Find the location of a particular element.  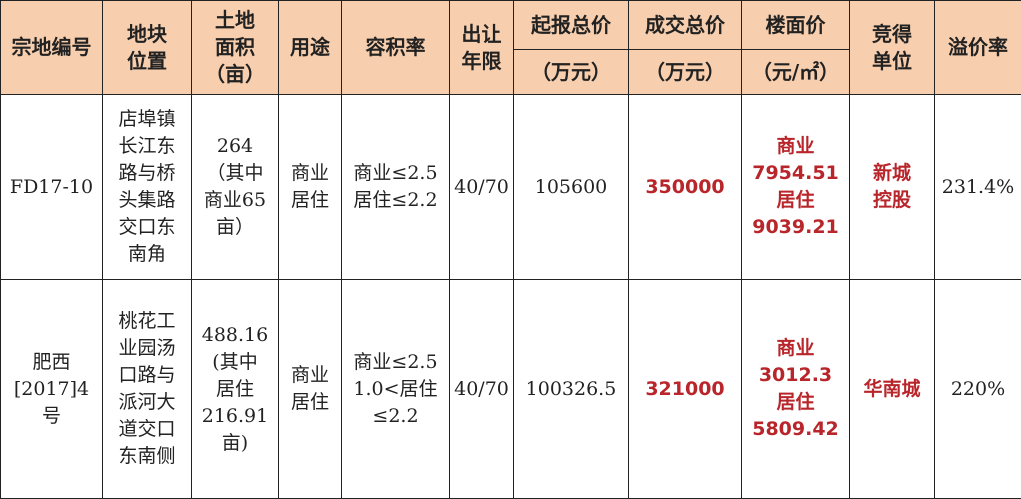

header-deal-price: 成交总价 is located at coordinates (685, 25).